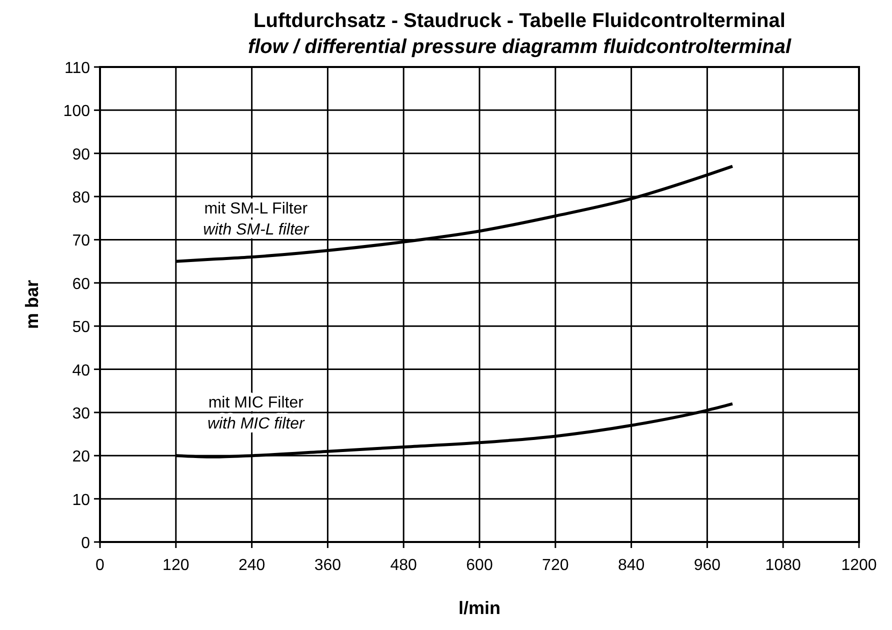 The height and width of the screenshot is (630, 892). Describe the element at coordinates (85, 543) in the screenshot. I see `y-tick-label: 0` at that location.